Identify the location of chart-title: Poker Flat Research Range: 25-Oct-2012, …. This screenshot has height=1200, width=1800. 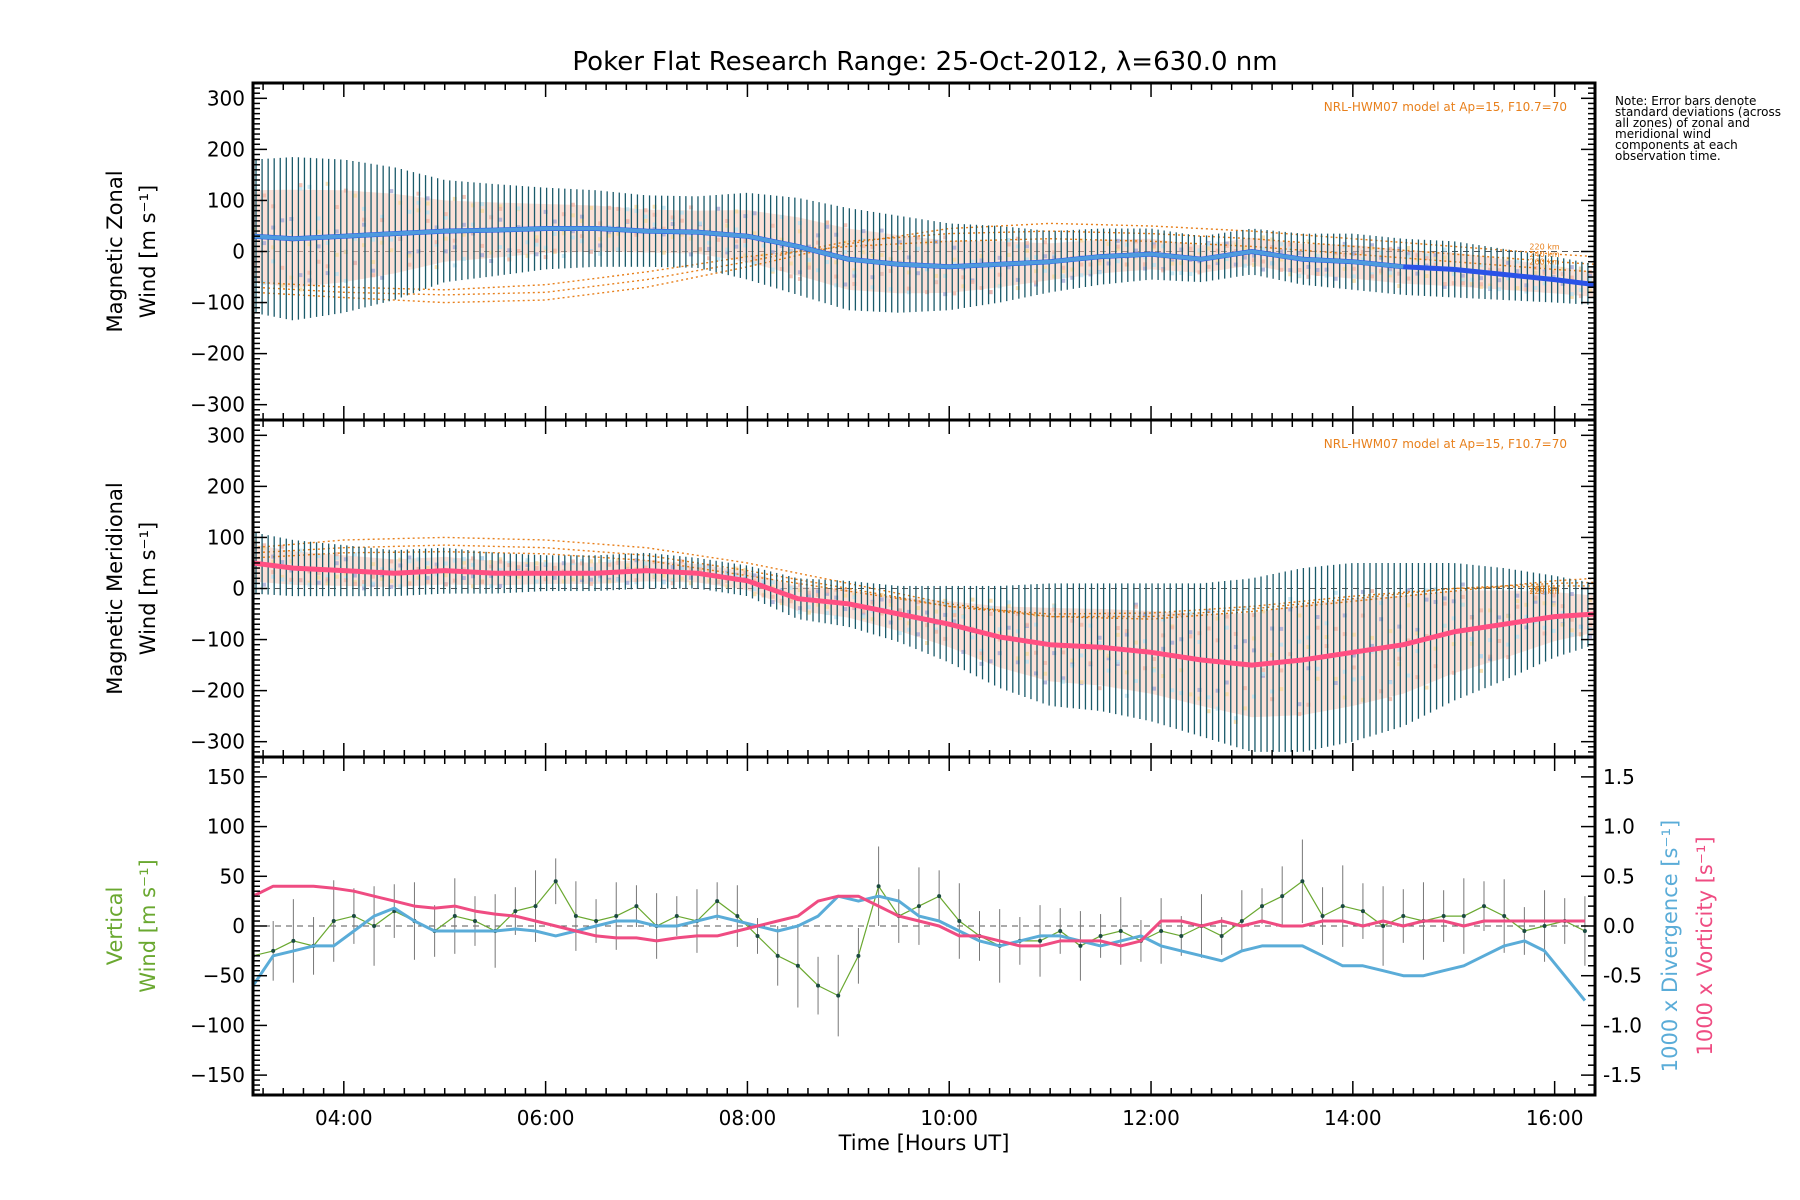
(924, 62).